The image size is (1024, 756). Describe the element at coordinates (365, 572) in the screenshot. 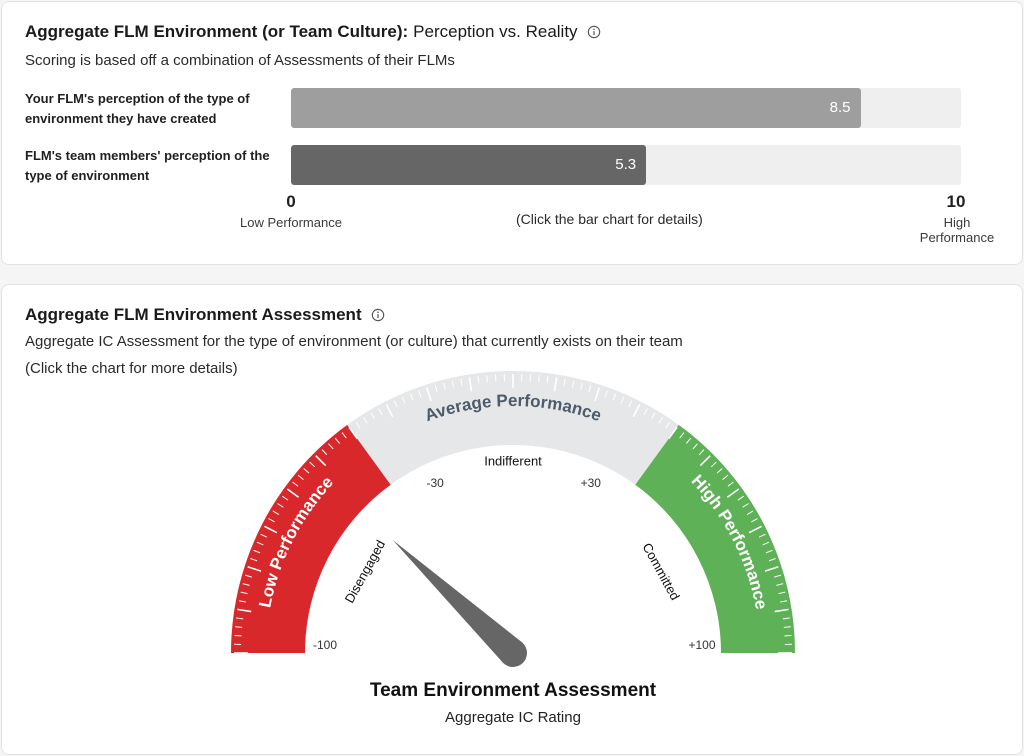

I see `gauge-inner-label: Disengaged` at that location.